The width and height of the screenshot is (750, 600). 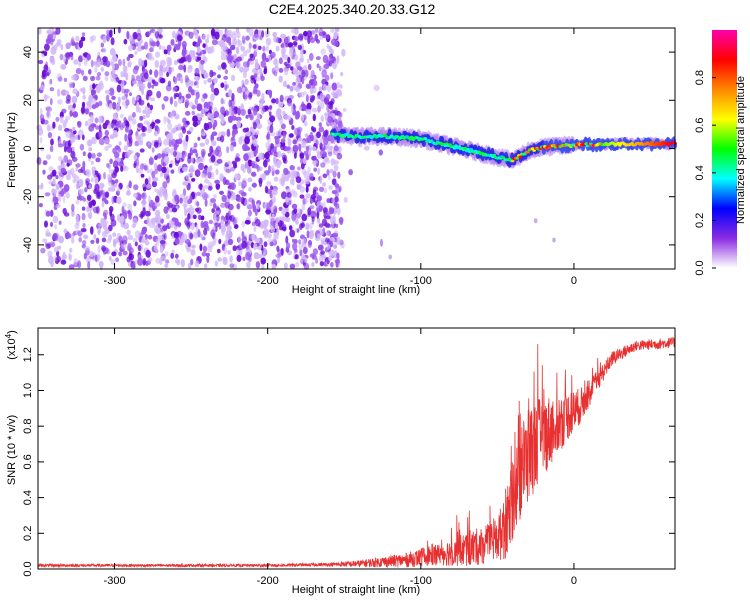 What do you see at coordinates (356, 290) in the screenshot?
I see `spectrogram-x-label: Height of straight line (km)` at bounding box center [356, 290].